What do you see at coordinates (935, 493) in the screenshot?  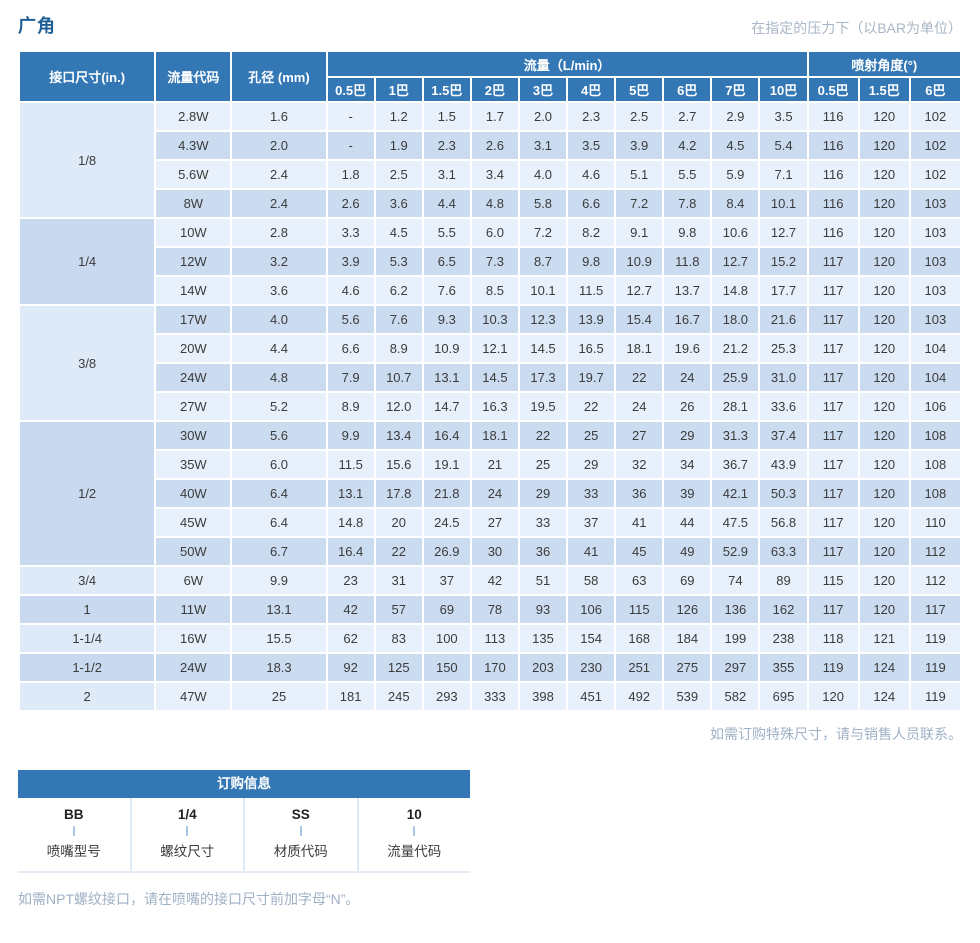 I see `angle-value-cell: 108` at bounding box center [935, 493].